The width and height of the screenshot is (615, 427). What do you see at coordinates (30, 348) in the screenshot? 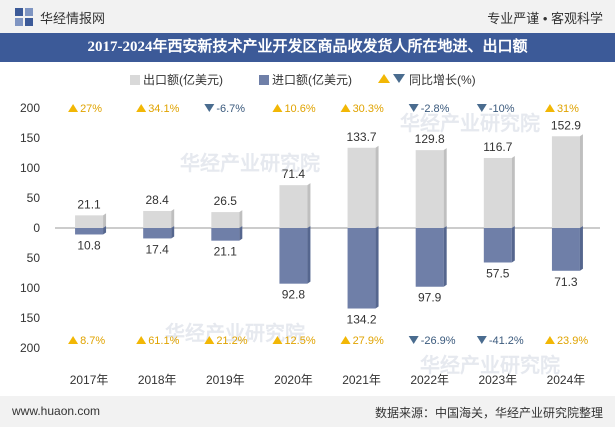
I see `y-tick-label-8: 200` at bounding box center [30, 348].